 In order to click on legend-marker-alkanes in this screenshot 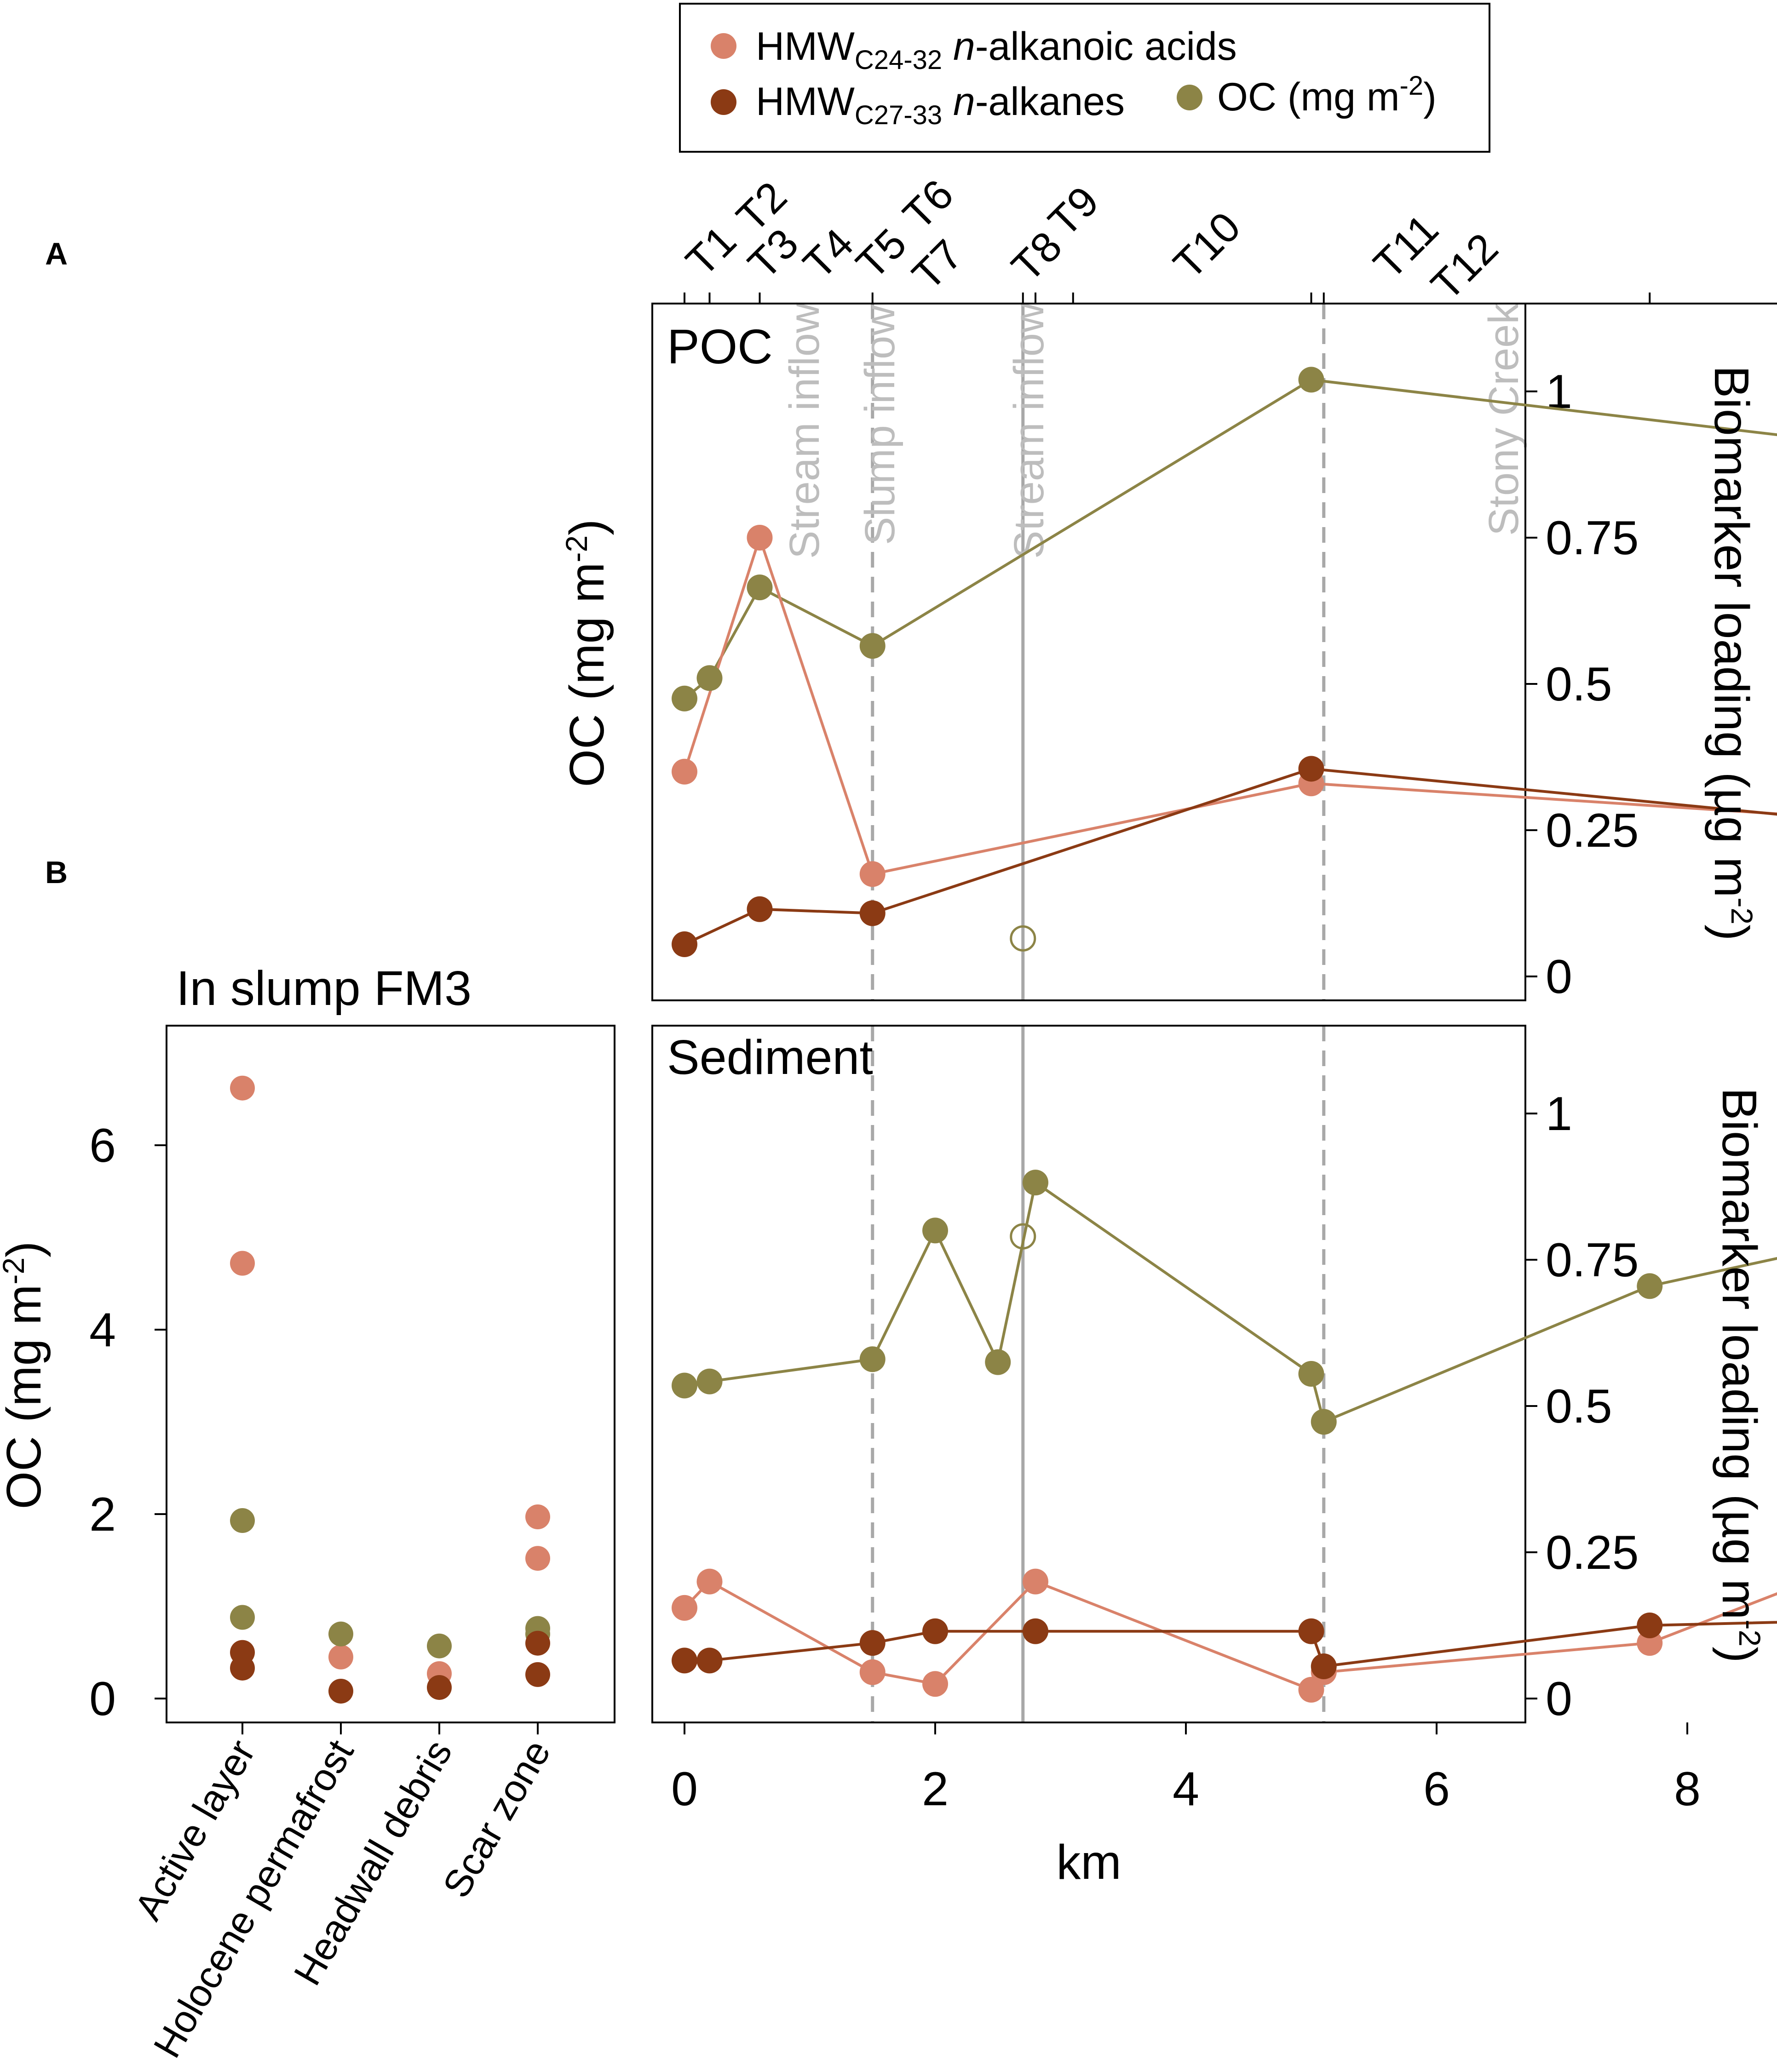, I will do `click(723, 102)`.